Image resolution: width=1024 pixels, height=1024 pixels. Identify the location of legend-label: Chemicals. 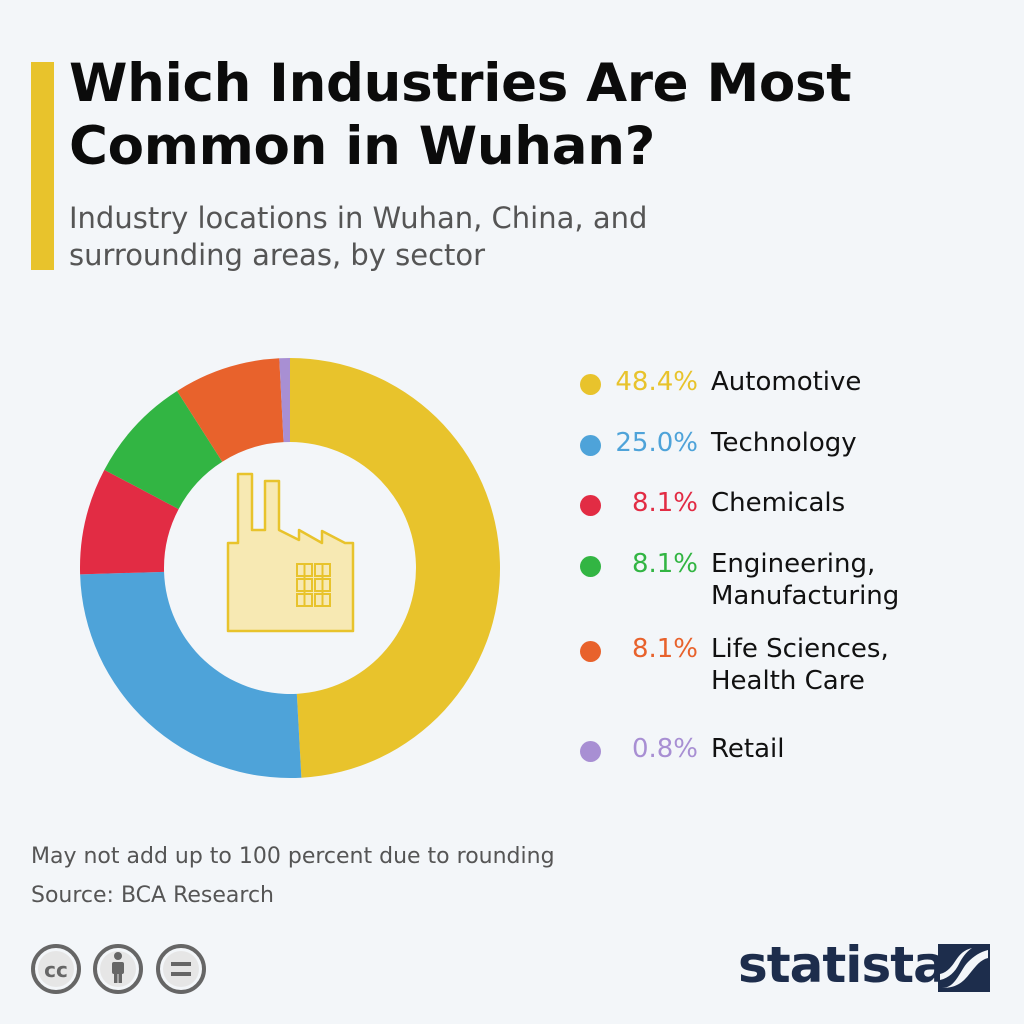
(778, 503).